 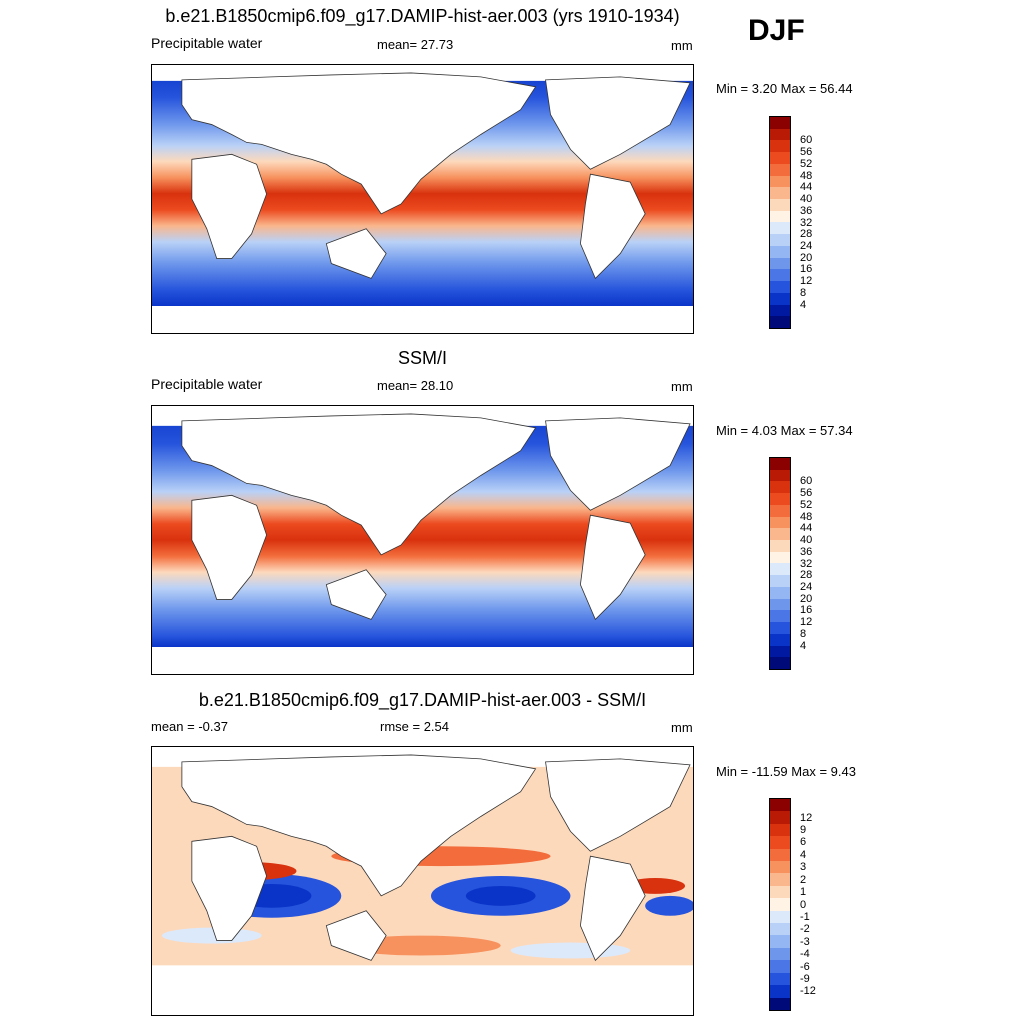 I want to click on colorbar-tick-label: 2, so click(x=803, y=879).